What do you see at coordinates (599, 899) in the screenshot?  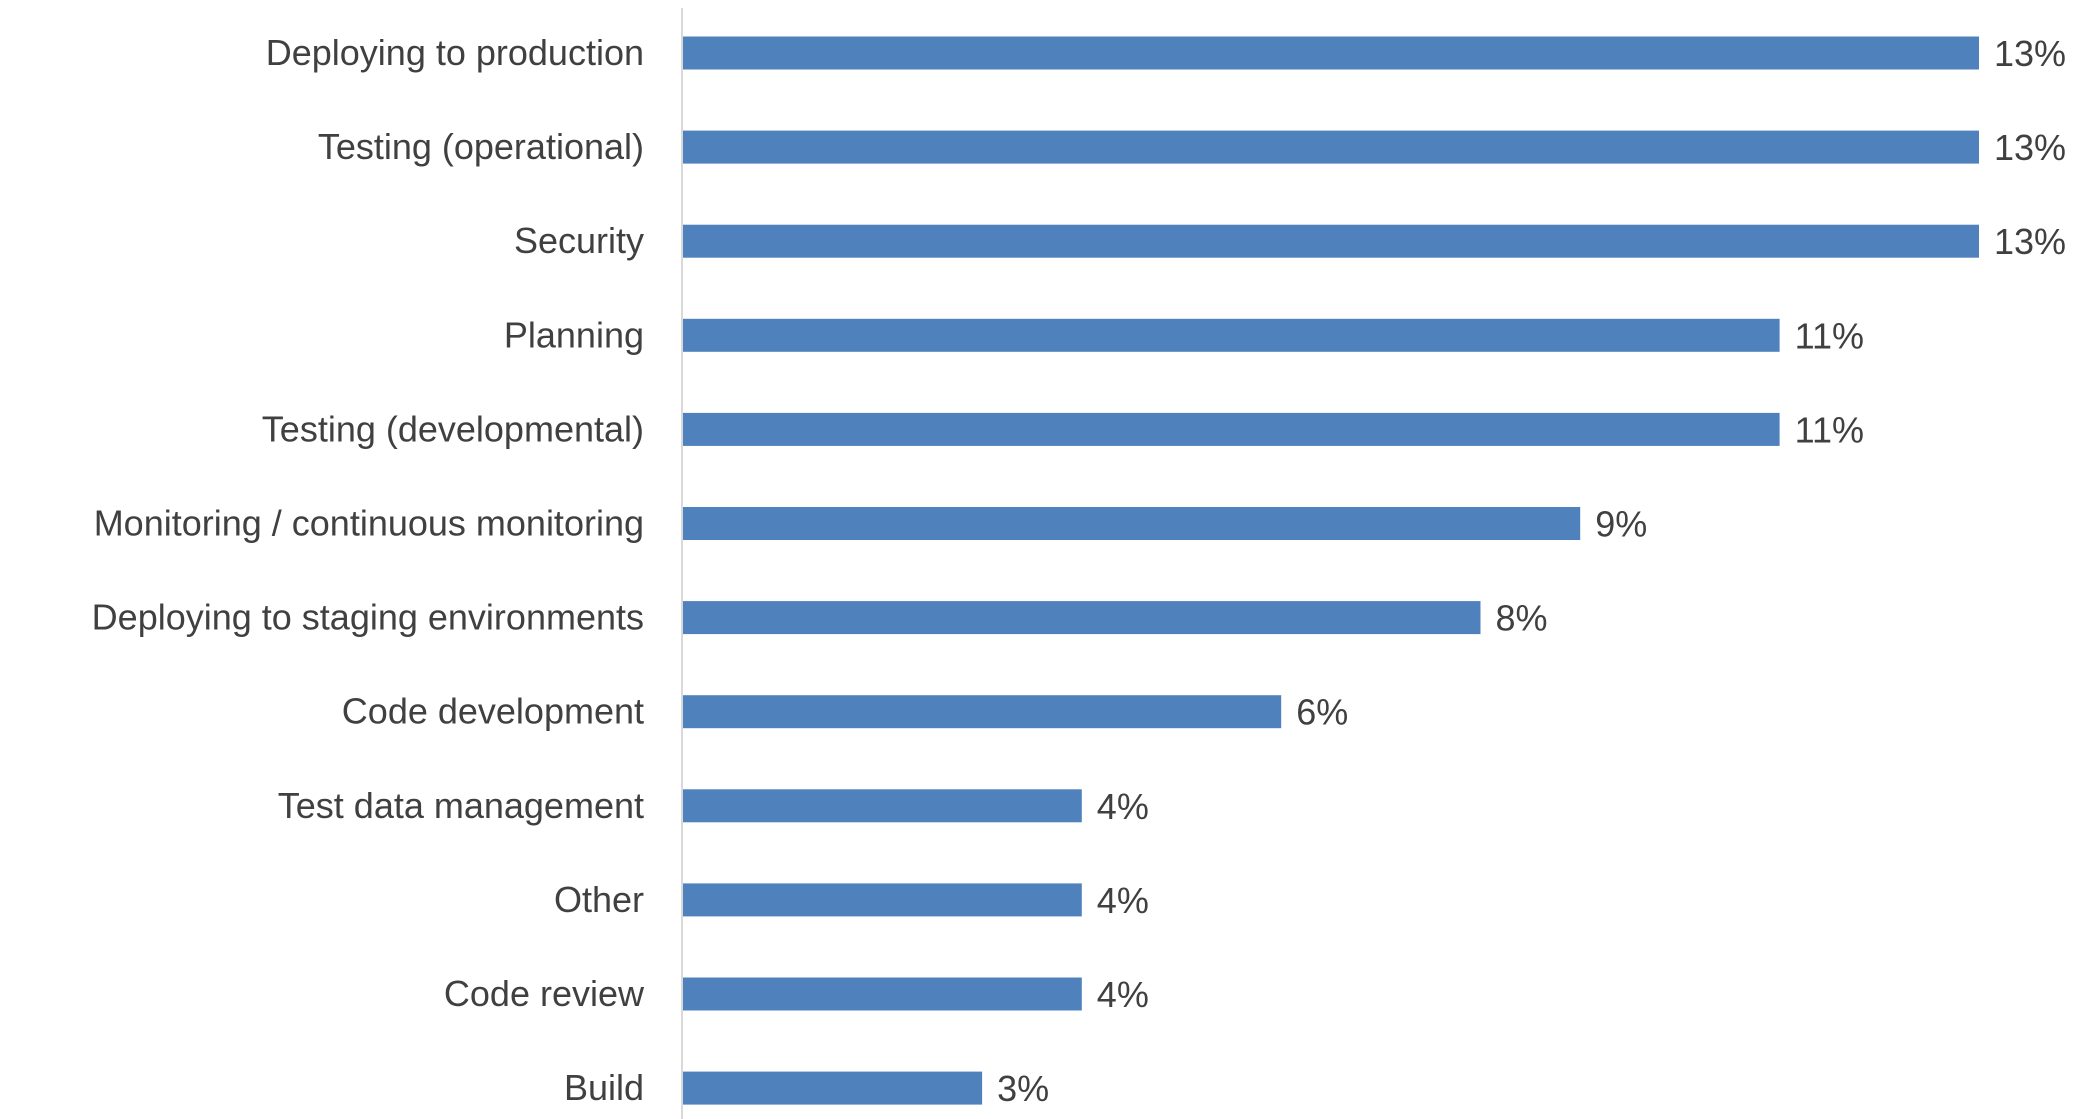 I see `category-label: Other` at bounding box center [599, 899].